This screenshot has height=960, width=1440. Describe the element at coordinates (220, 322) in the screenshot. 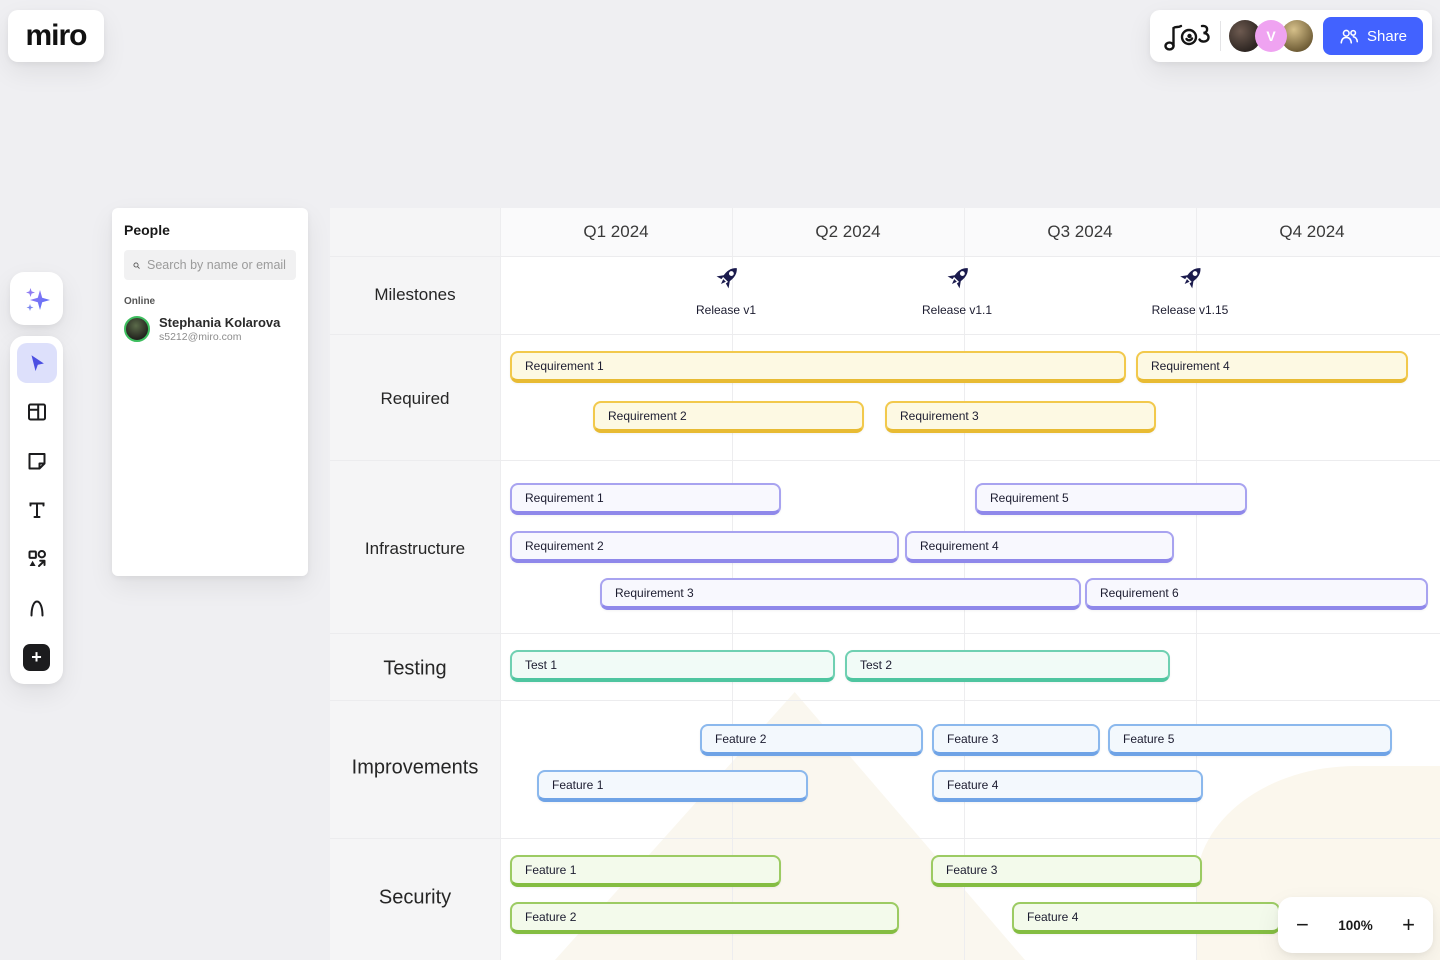

I see `user-name: Stephania Kolarova` at that location.